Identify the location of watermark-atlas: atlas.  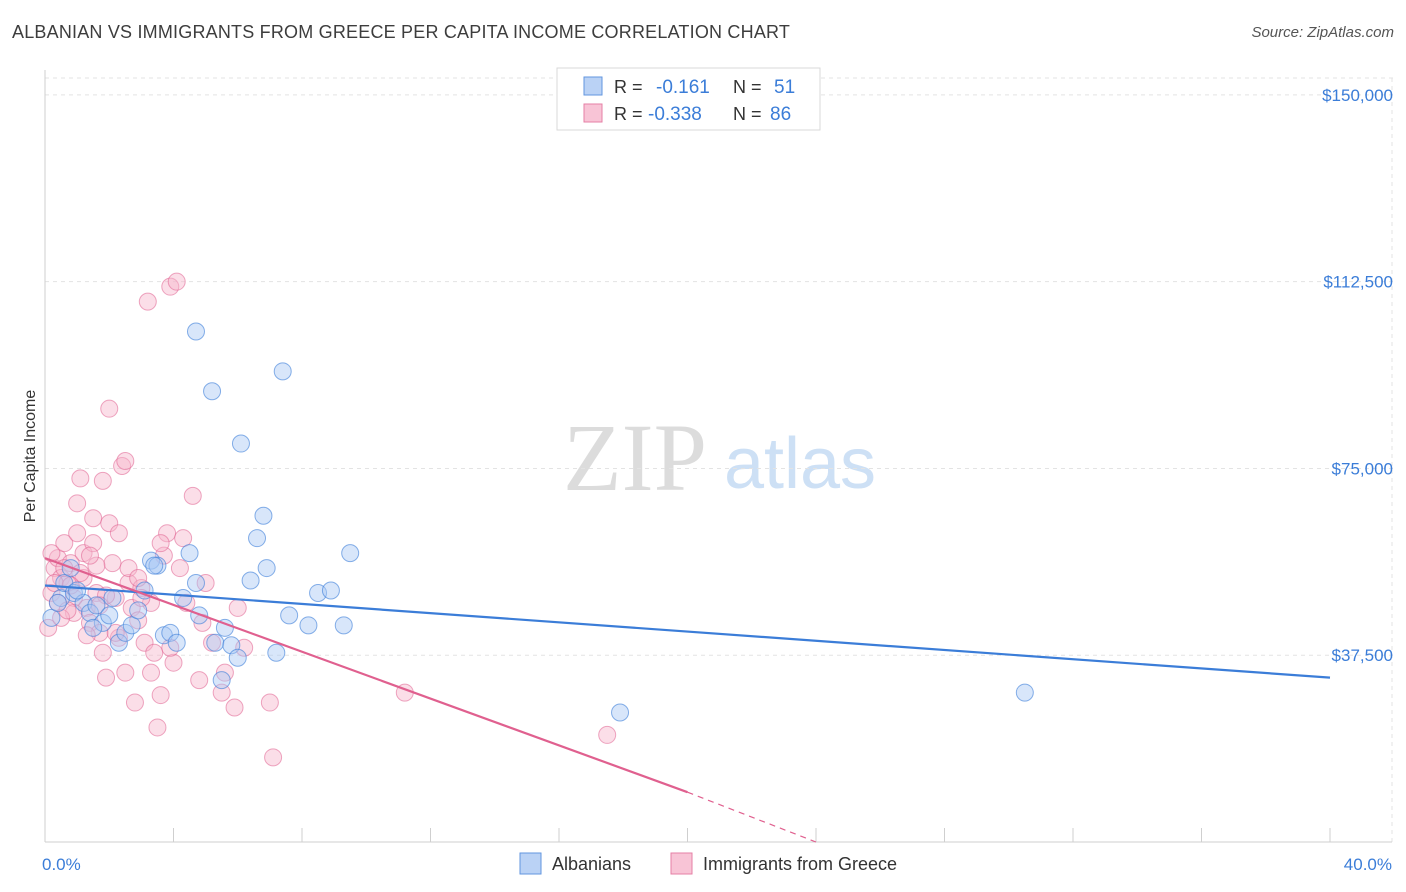
(800, 464).